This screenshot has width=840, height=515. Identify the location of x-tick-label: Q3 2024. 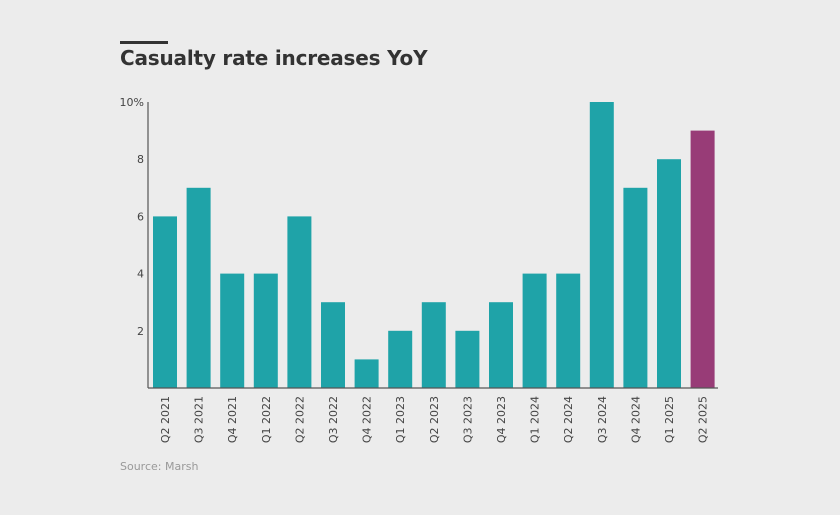
(602, 419).